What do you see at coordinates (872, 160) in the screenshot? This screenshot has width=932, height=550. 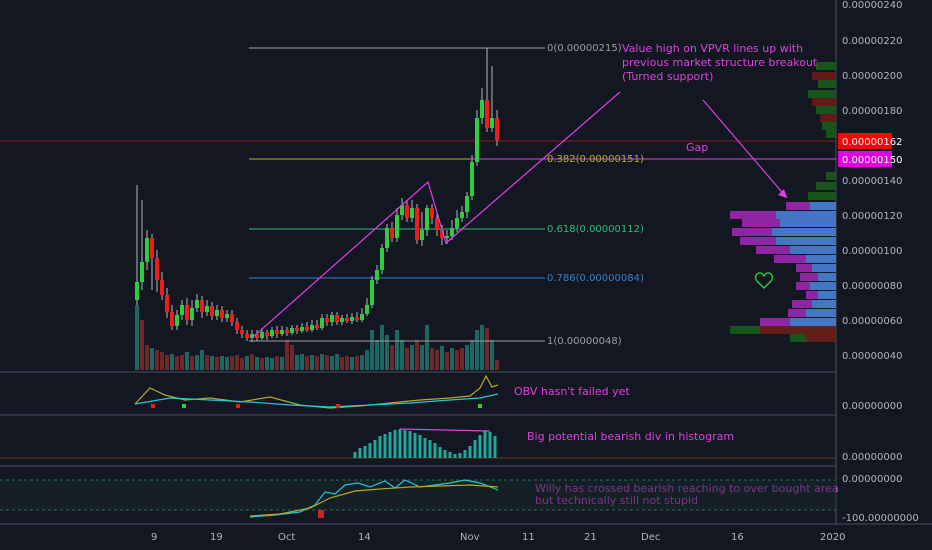 I see `marked-price-value: 0.00000150` at bounding box center [872, 160].